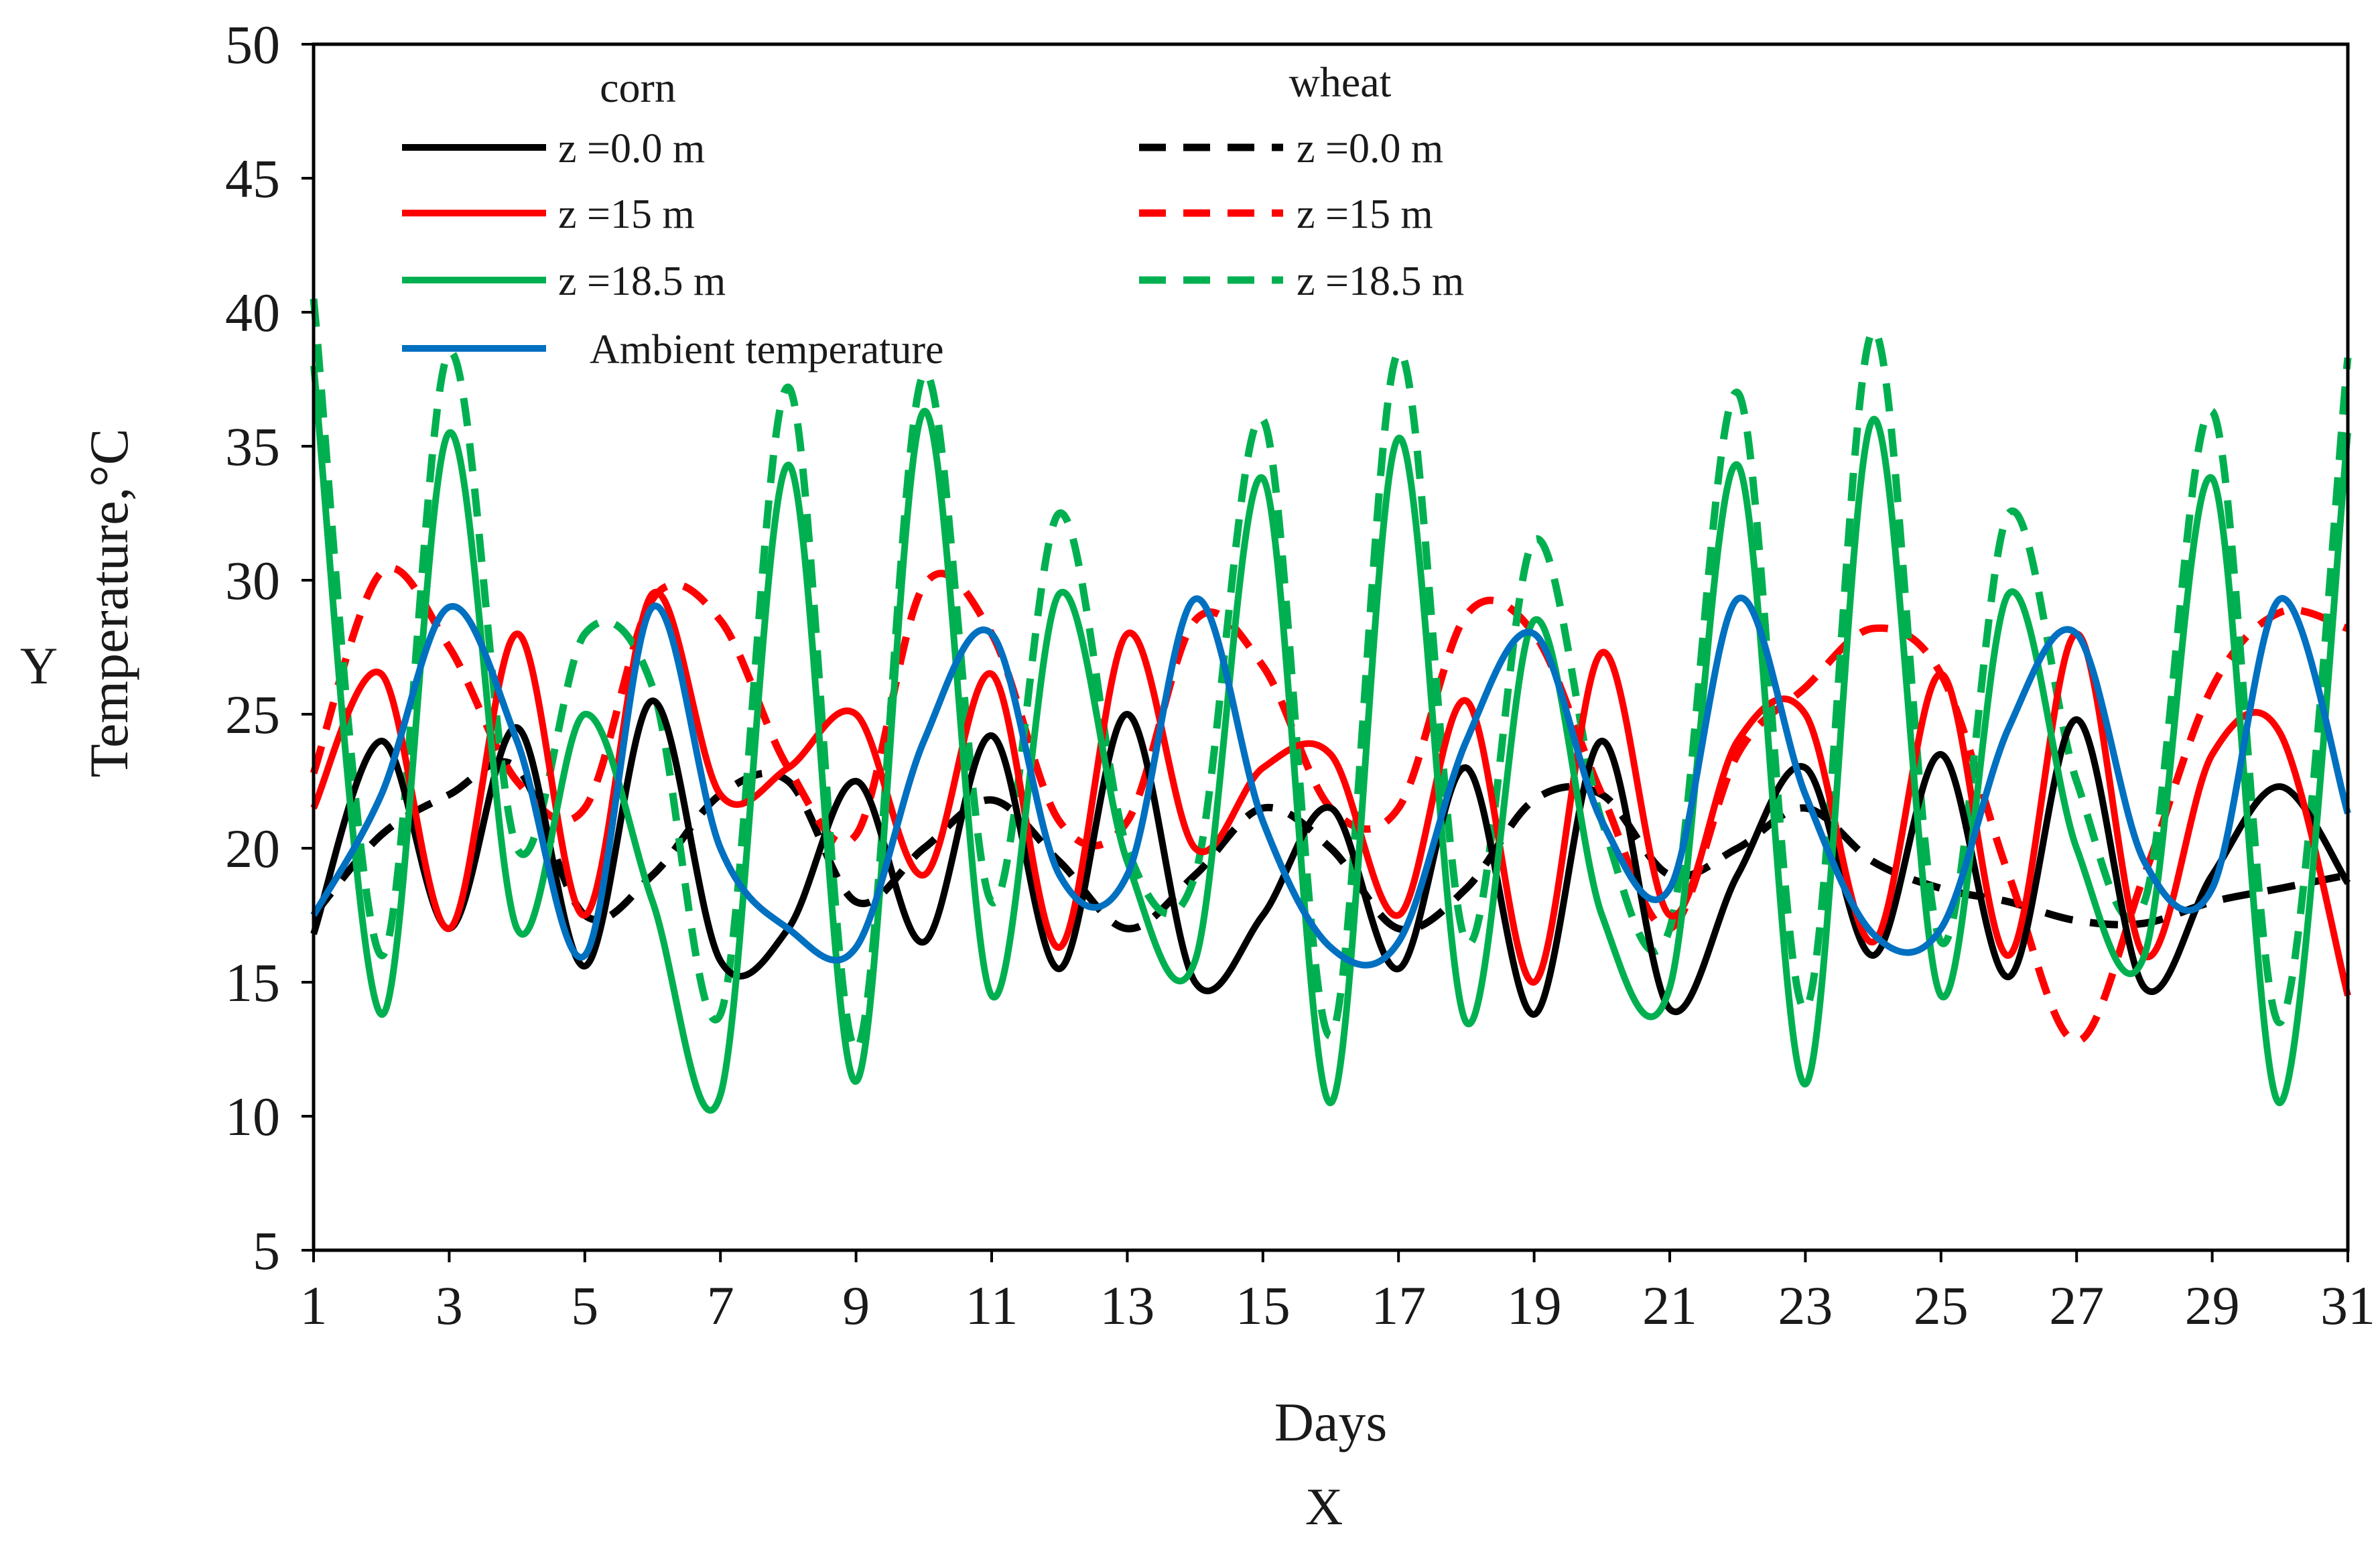 The height and width of the screenshot is (1541, 2380). I want to click on x-tick-label: 13, so click(1127, 1306).